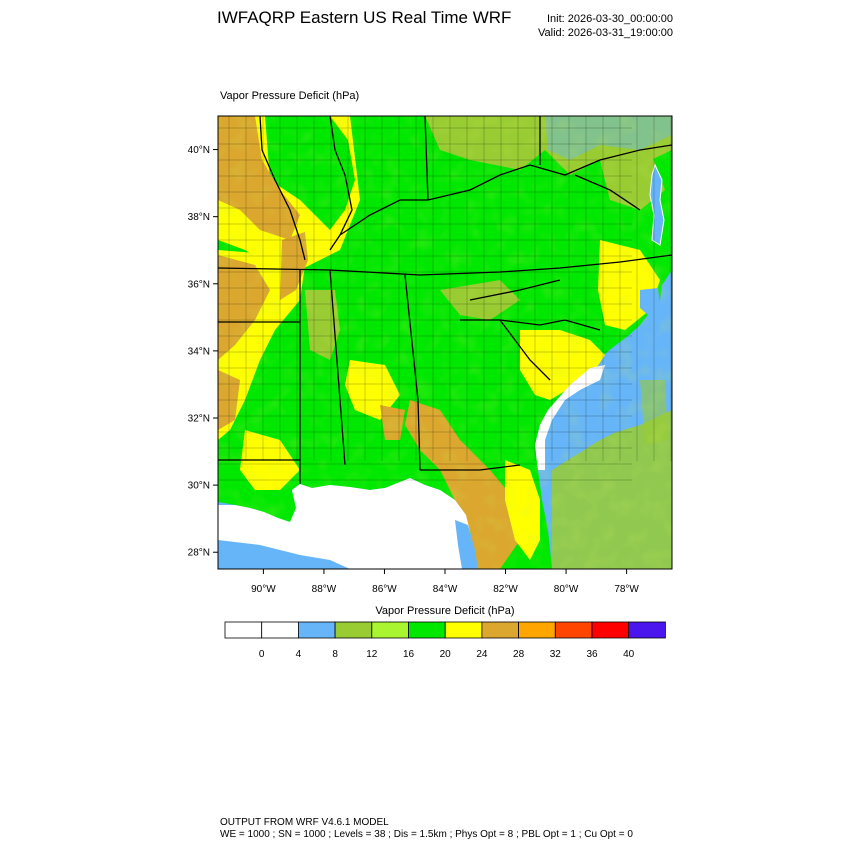 This screenshot has height=850, width=850. I want to click on lat-label: 28°N, so click(199, 553).